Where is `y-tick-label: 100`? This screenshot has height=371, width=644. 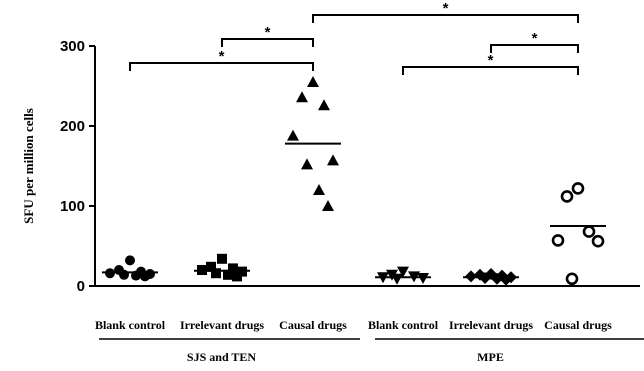 y-tick-label: 100 is located at coordinates (72, 206).